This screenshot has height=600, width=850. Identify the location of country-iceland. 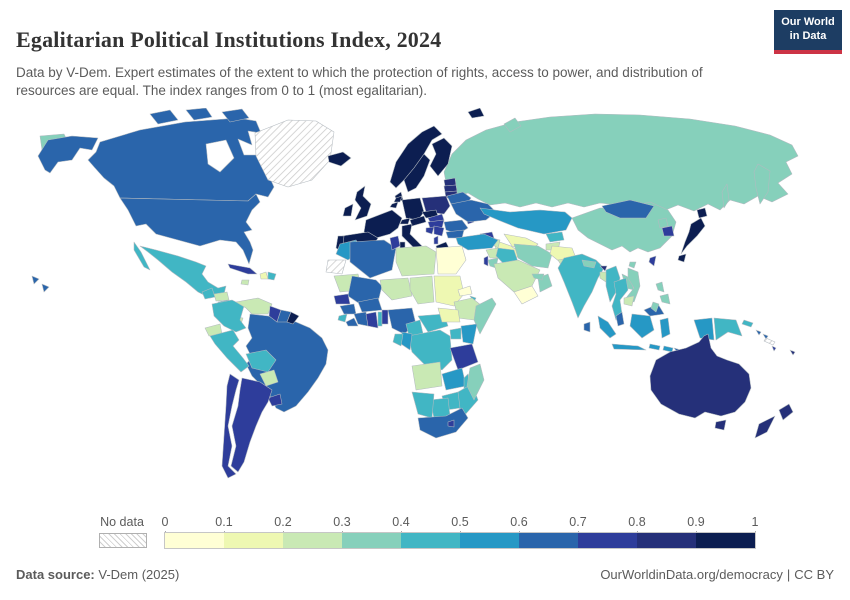
(339, 159).